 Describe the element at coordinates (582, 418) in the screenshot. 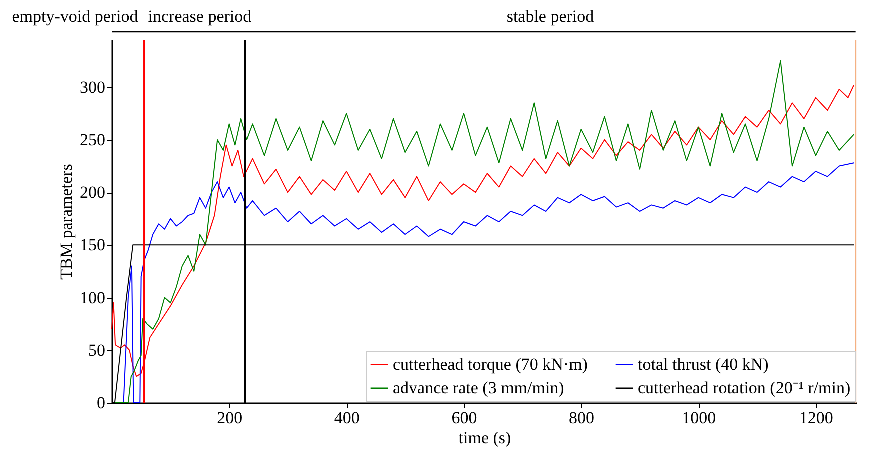

I see `x-tick-label: 800` at that location.